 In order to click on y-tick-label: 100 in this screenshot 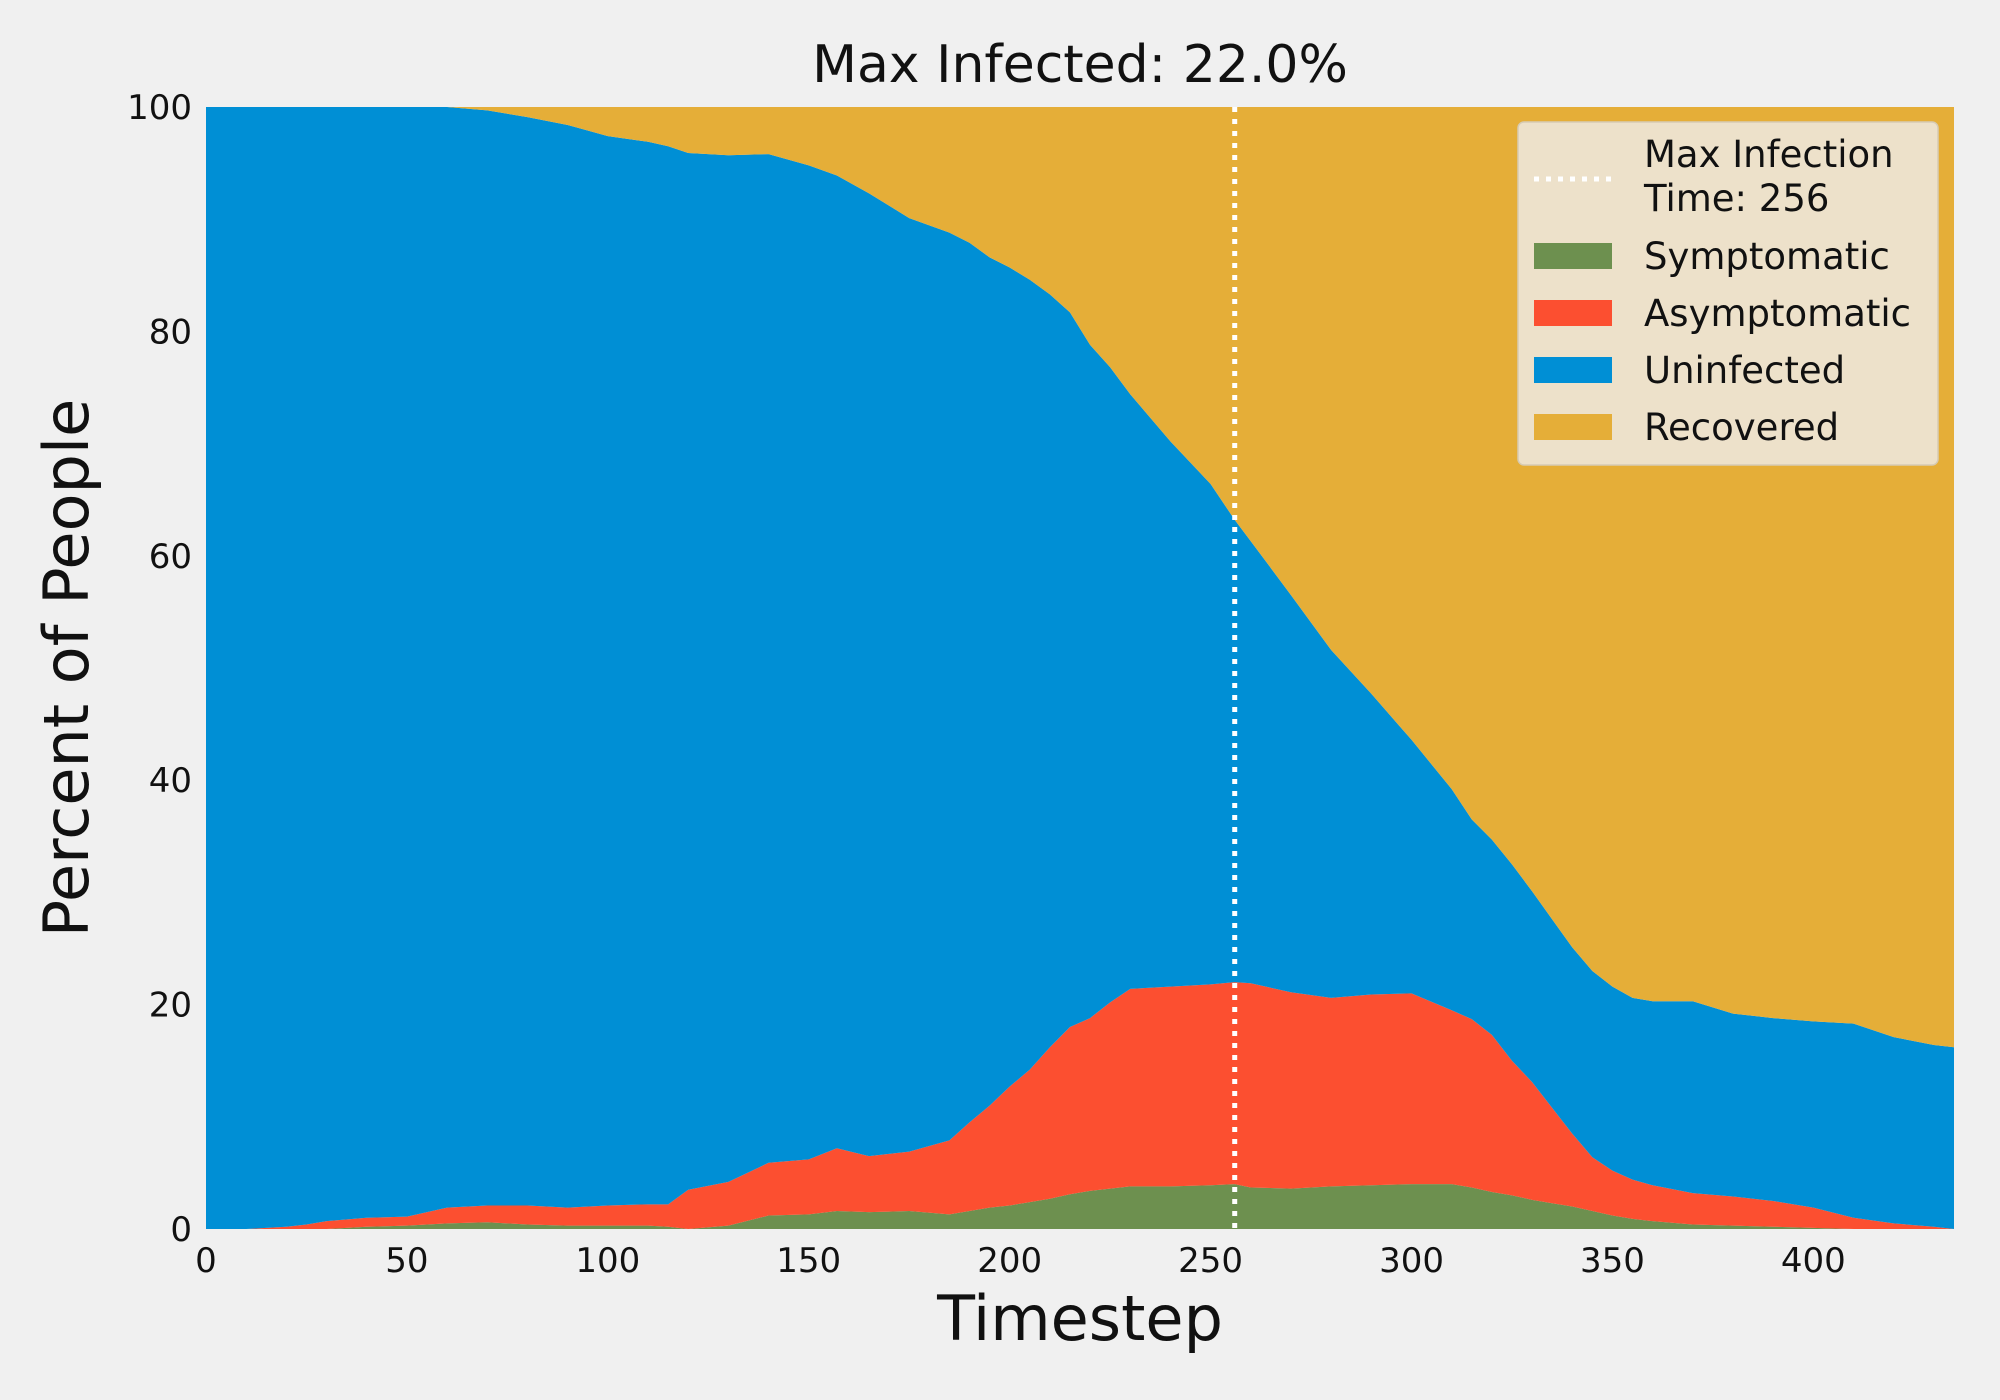, I will do `click(159, 108)`.